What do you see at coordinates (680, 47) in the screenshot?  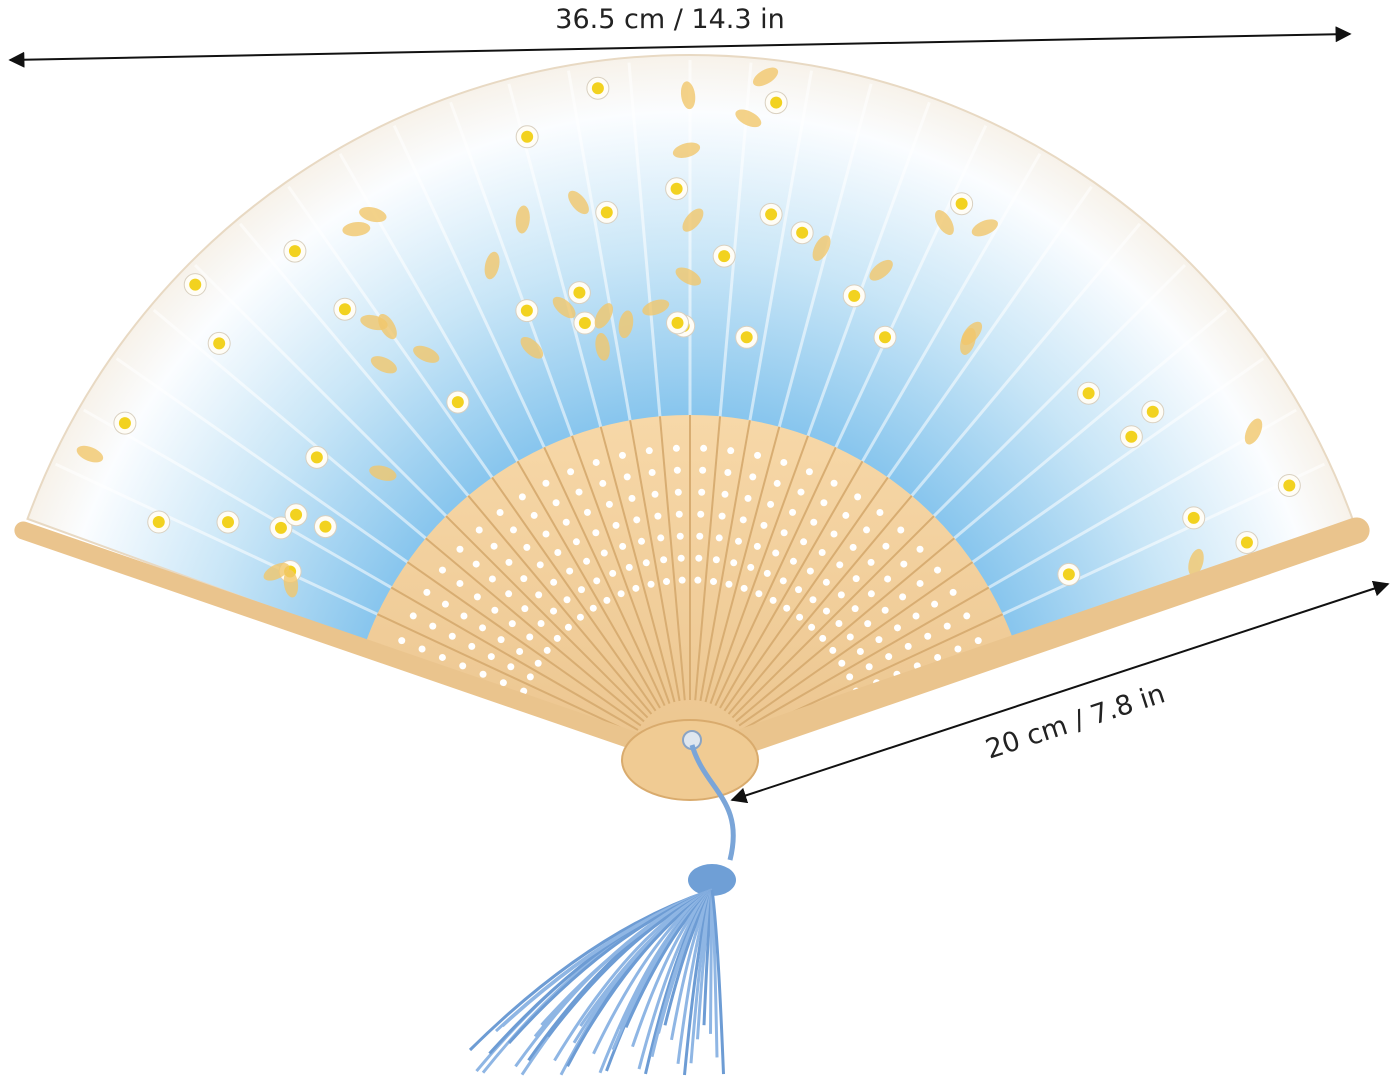 I see `width-arrow` at bounding box center [680, 47].